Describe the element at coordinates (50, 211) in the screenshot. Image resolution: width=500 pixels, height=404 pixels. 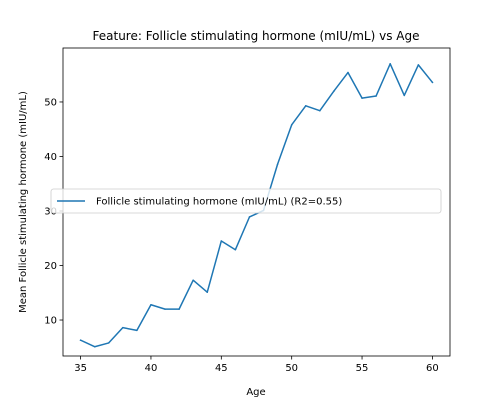
I see `y-tick-label: 30` at that location.